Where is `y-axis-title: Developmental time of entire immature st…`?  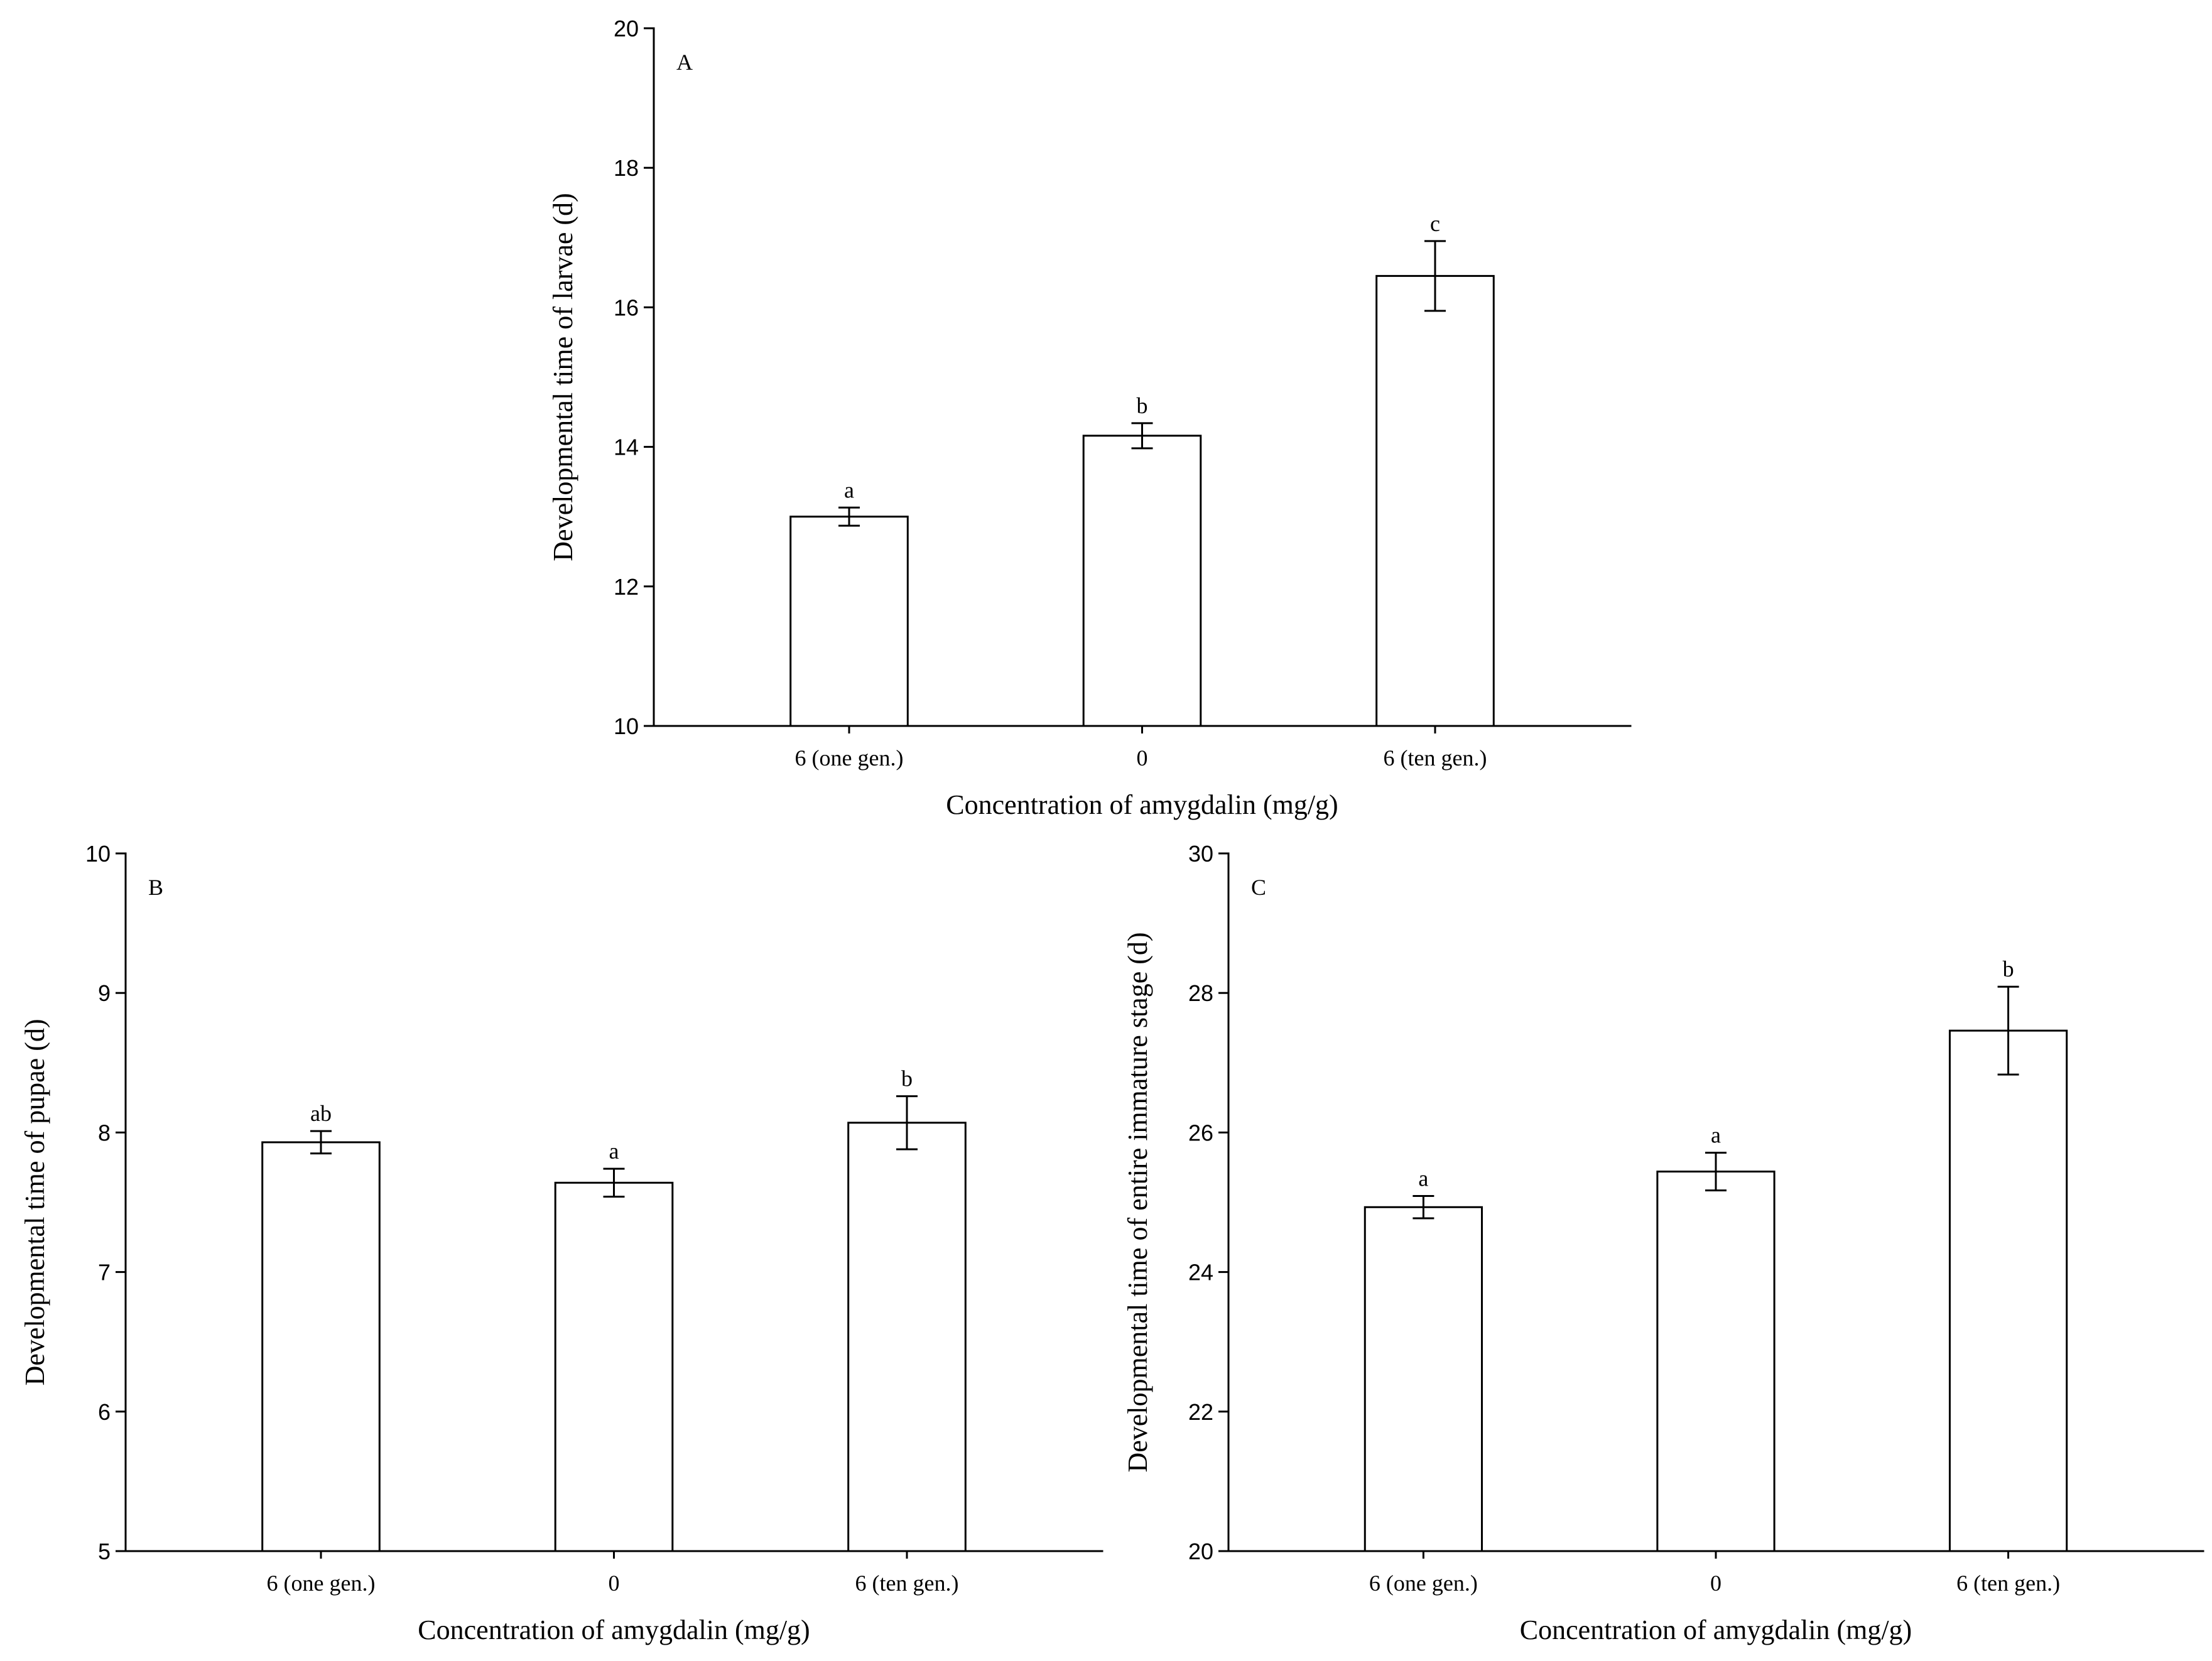 y-axis-title: Developmental time of entire immature st… is located at coordinates (1138, 1202).